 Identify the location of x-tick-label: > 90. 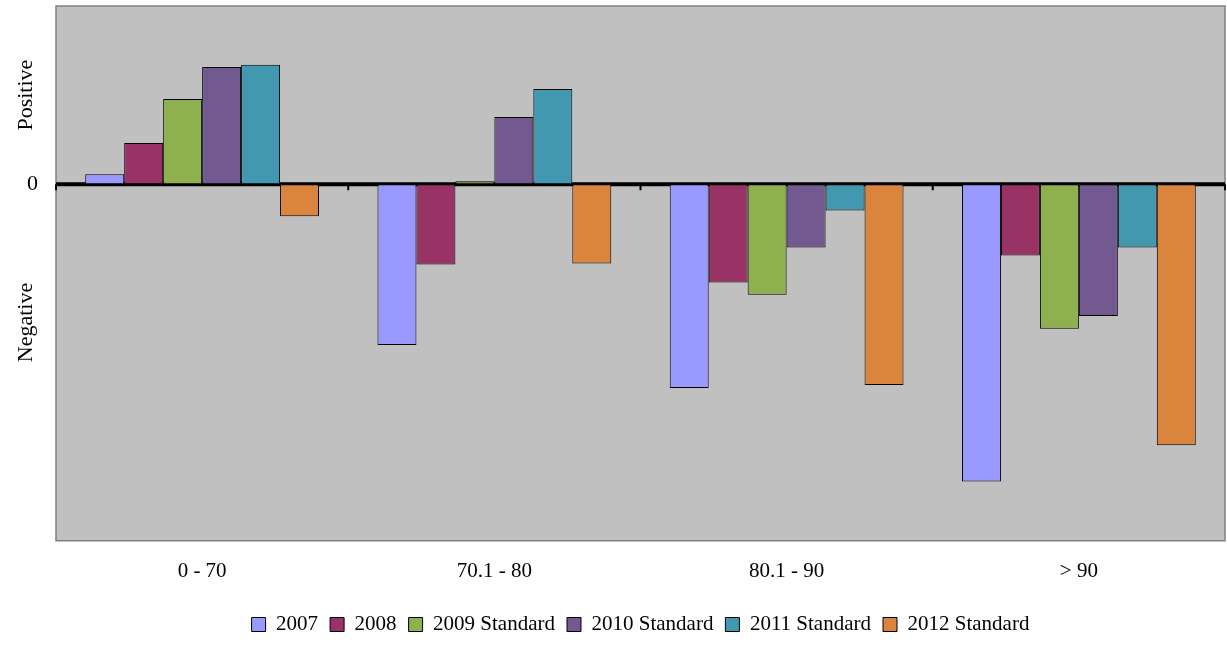
(1078, 569).